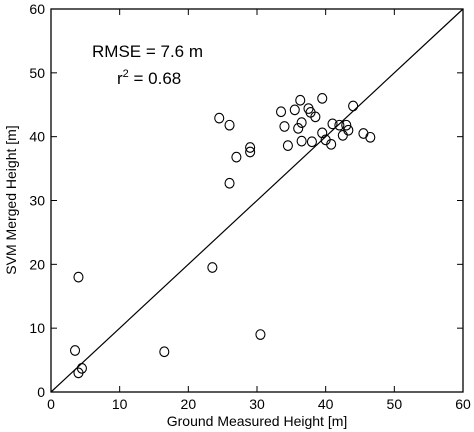 The width and height of the screenshot is (474, 432). I want to click on x-tick-label: 20, so click(189, 404).